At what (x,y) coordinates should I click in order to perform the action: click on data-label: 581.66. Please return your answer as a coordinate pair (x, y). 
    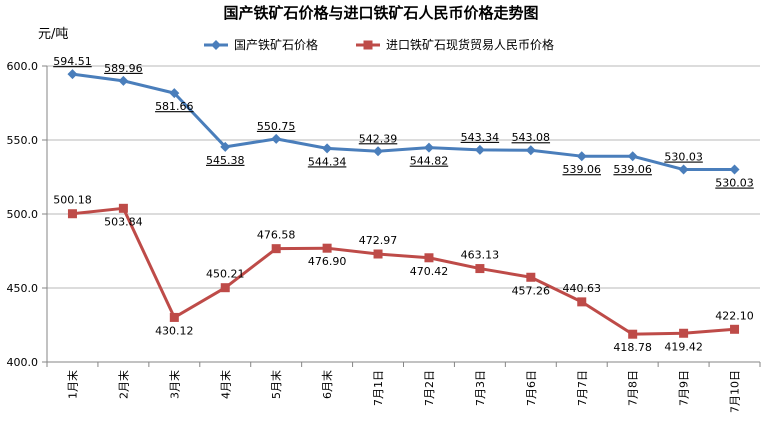
    Looking at the image, I should click on (174, 106).